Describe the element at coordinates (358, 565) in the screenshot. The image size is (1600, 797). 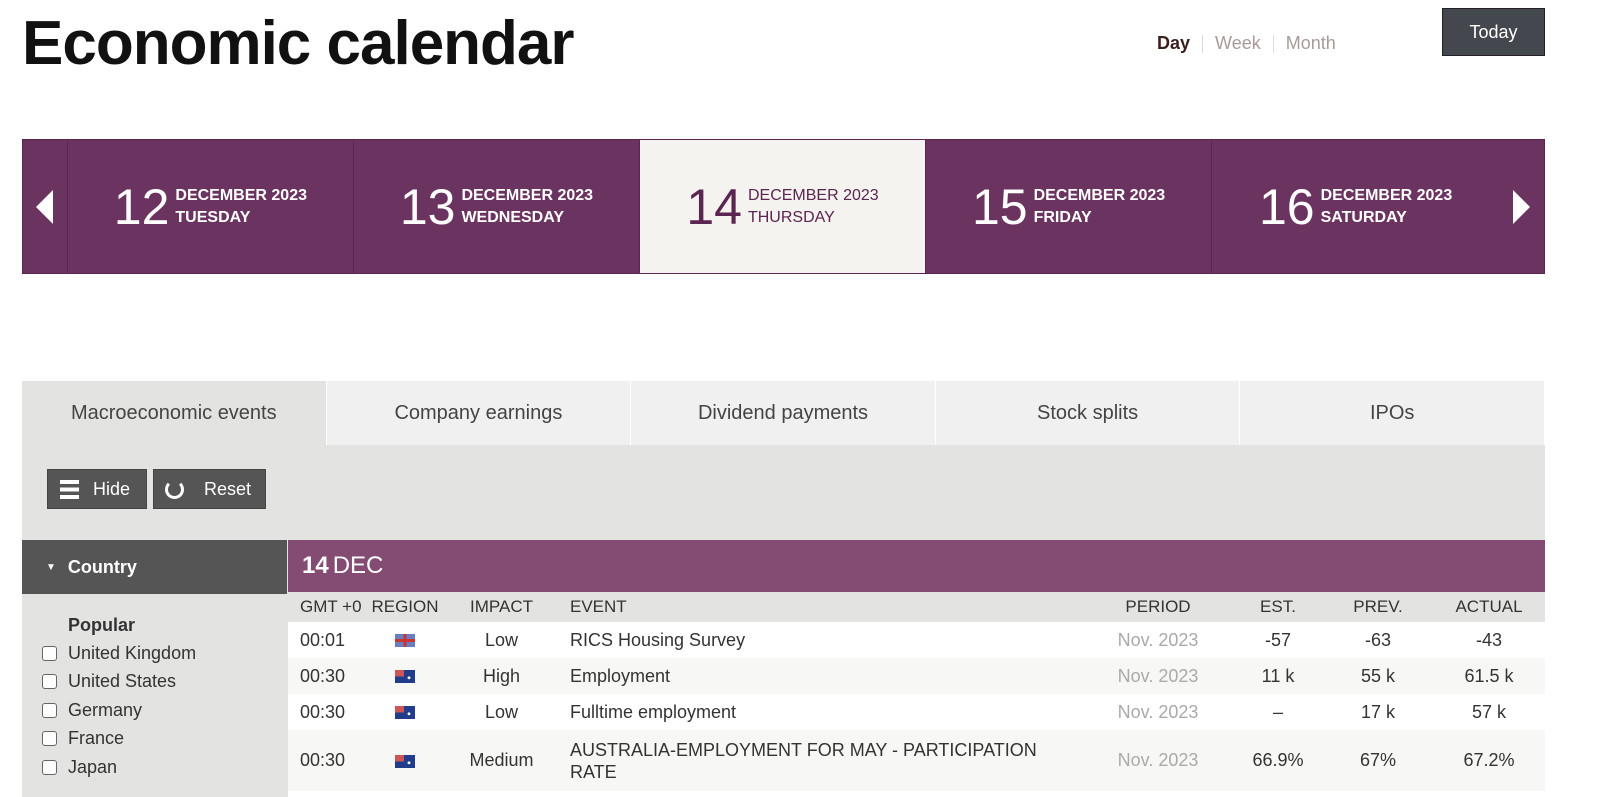
I see `date-month: DEC` at that location.